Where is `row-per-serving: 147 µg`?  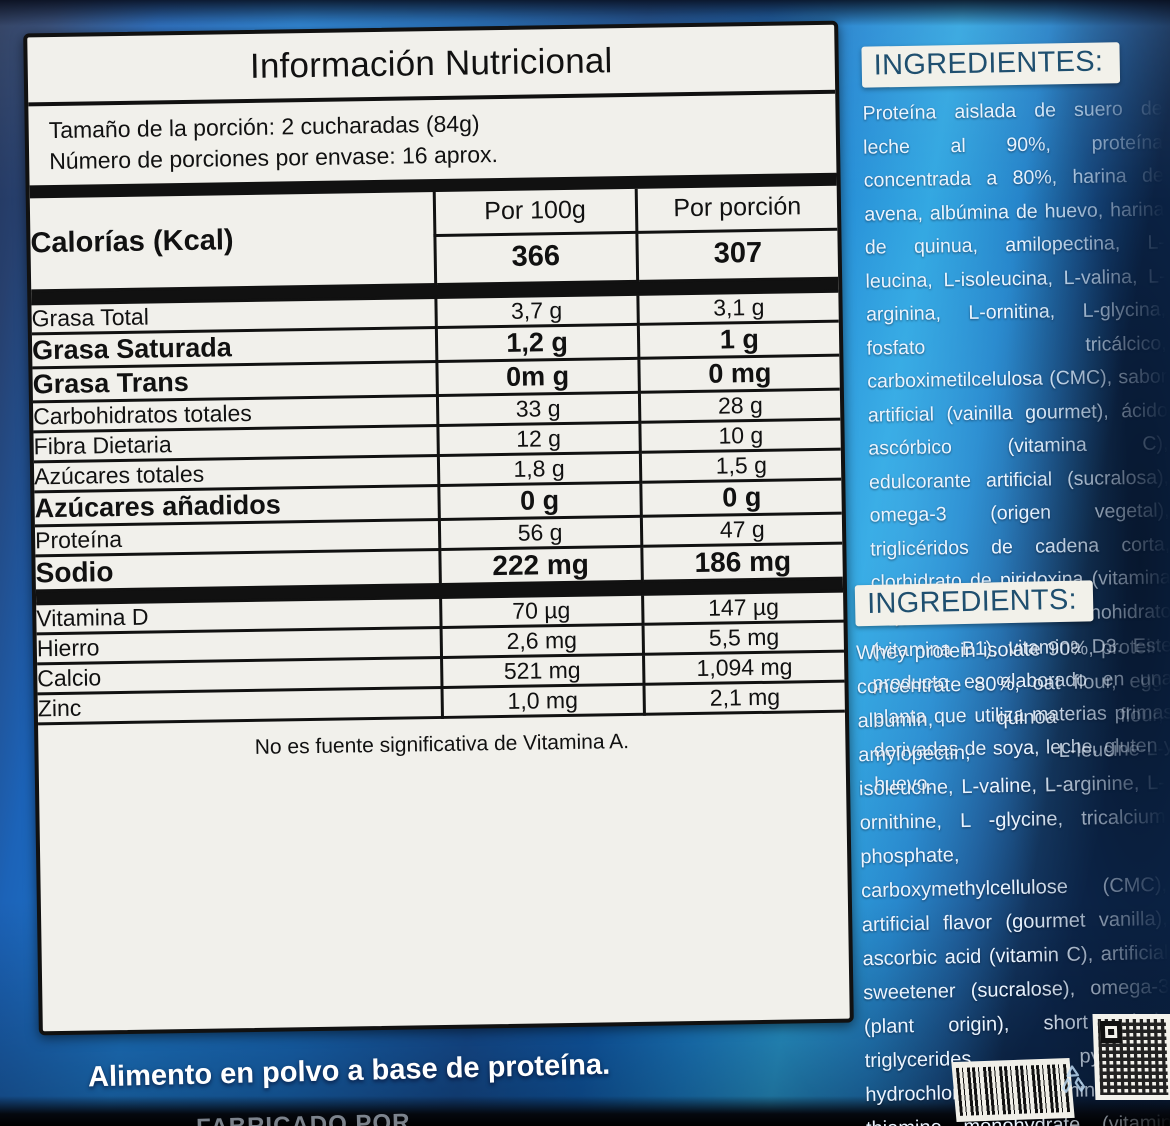
row-per-serving: 147 µg is located at coordinates (743, 608).